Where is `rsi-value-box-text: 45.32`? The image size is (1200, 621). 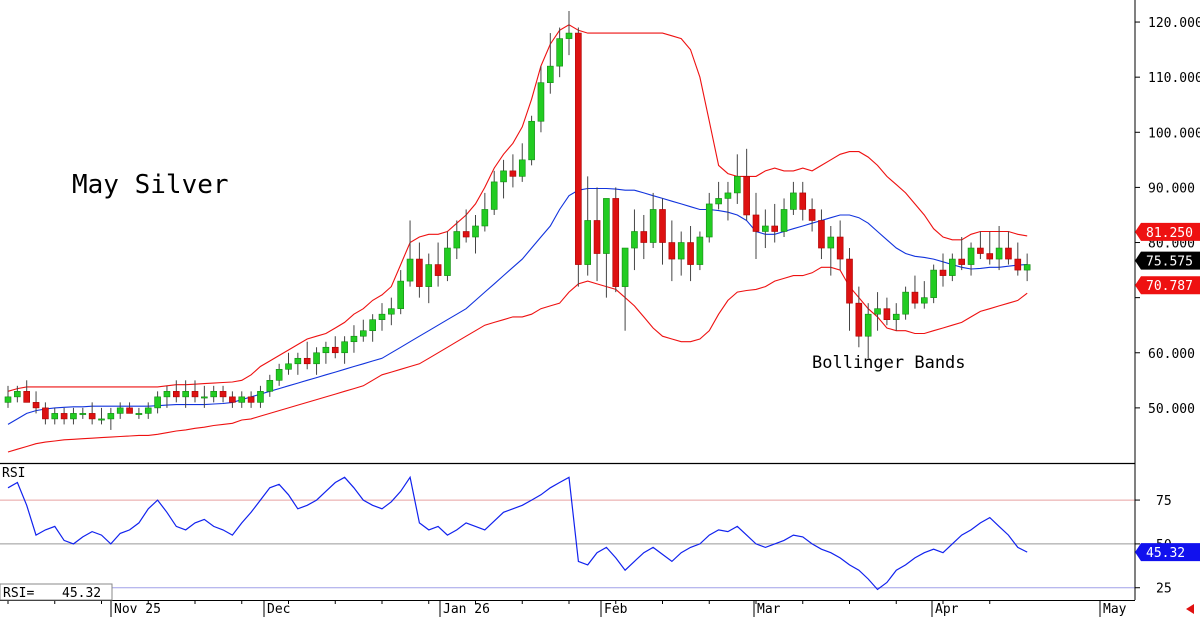 rsi-value-box-text: 45.32 is located at coordinates (1165, 553).